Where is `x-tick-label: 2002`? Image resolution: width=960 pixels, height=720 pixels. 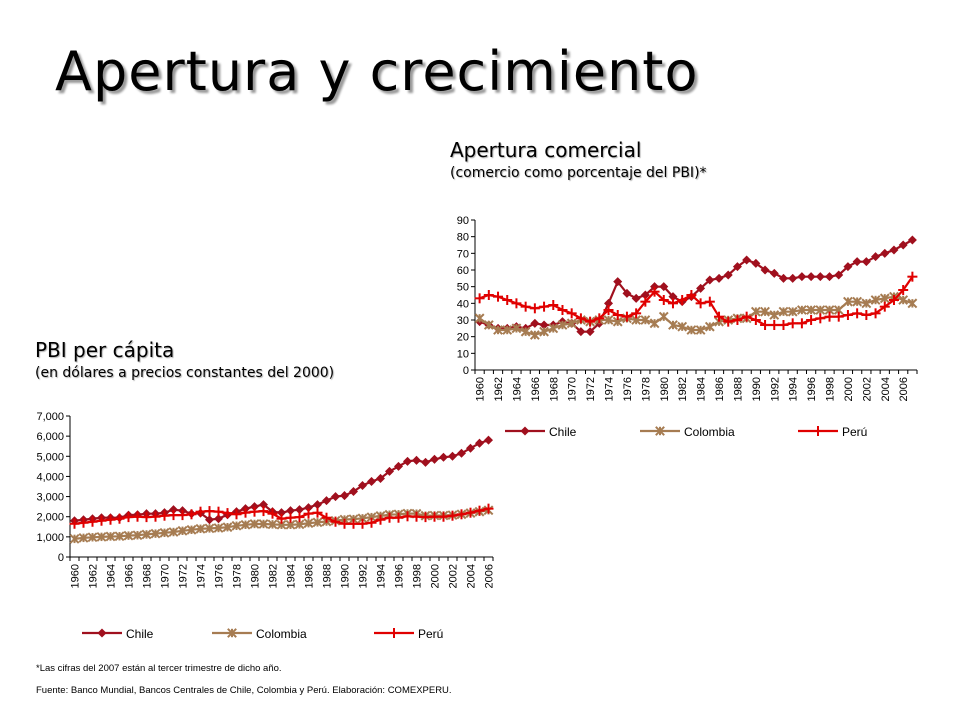
x-tick-label: 2002 is located at coordinates (454, 576).